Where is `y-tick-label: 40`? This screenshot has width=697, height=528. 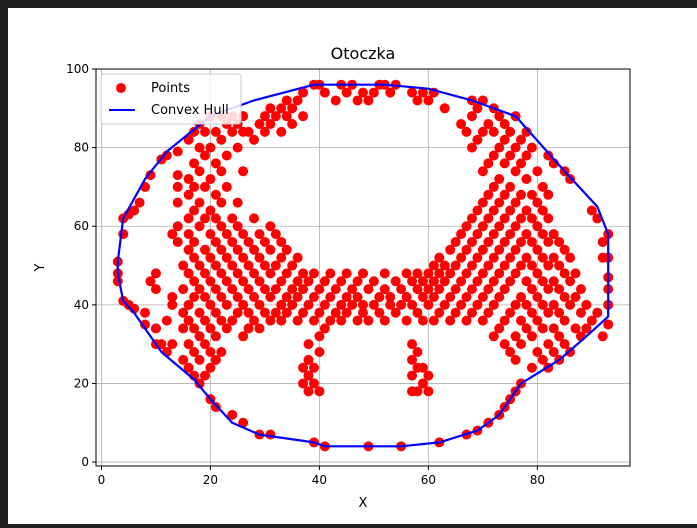 y-tick-label: 40 is located at coordinates (81, 305).